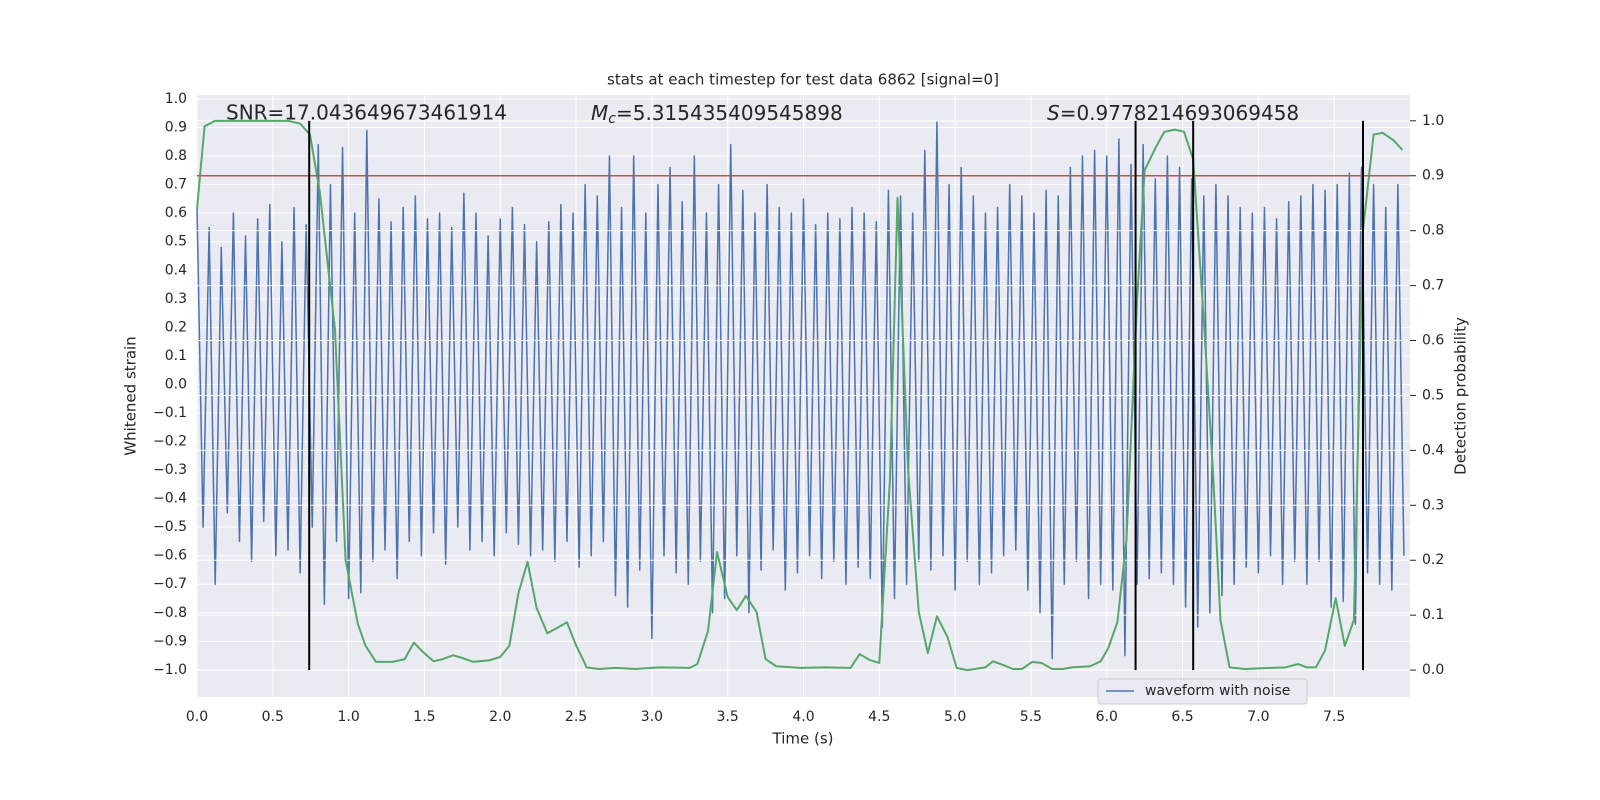 The height and width of the screenshot is (800, 1600). What do you see at coordinates (652, 717) in the screenshot?
I see `x-tick-label: 3.0` at bounding box center [652, 717].